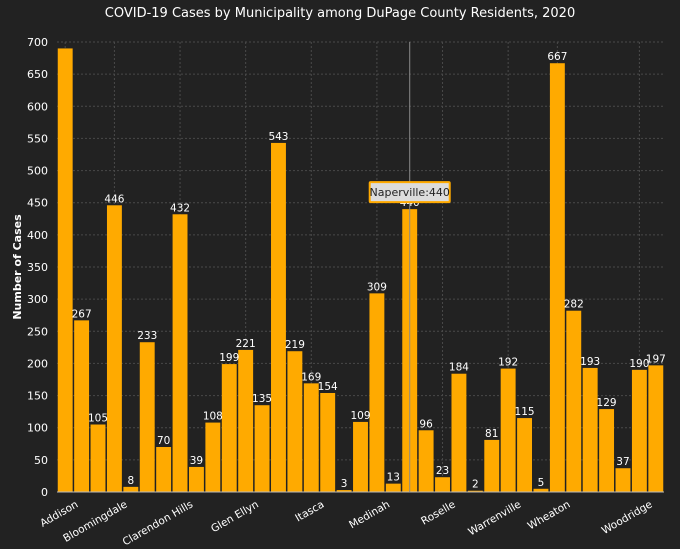 The image size is (680, 549). I want to click on y-tick-label: 600, so click(37, 106).